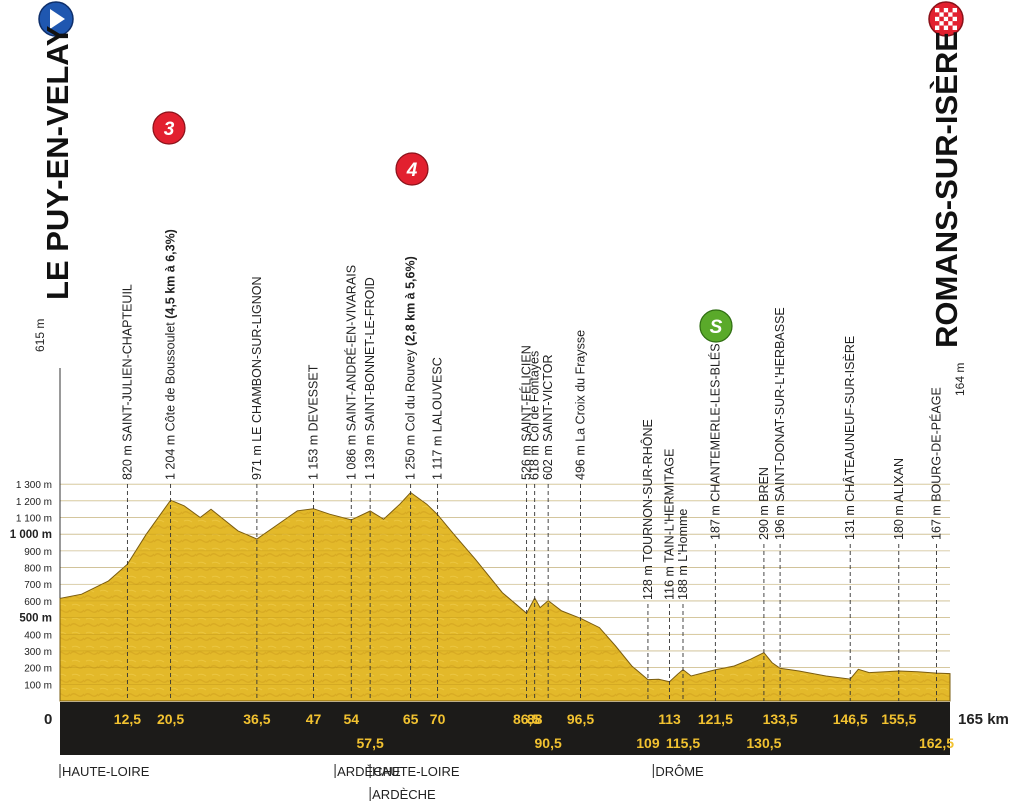 The image size is (1024, 805). I want to click on stage-distance-label: 165 km, so click(983, 719).